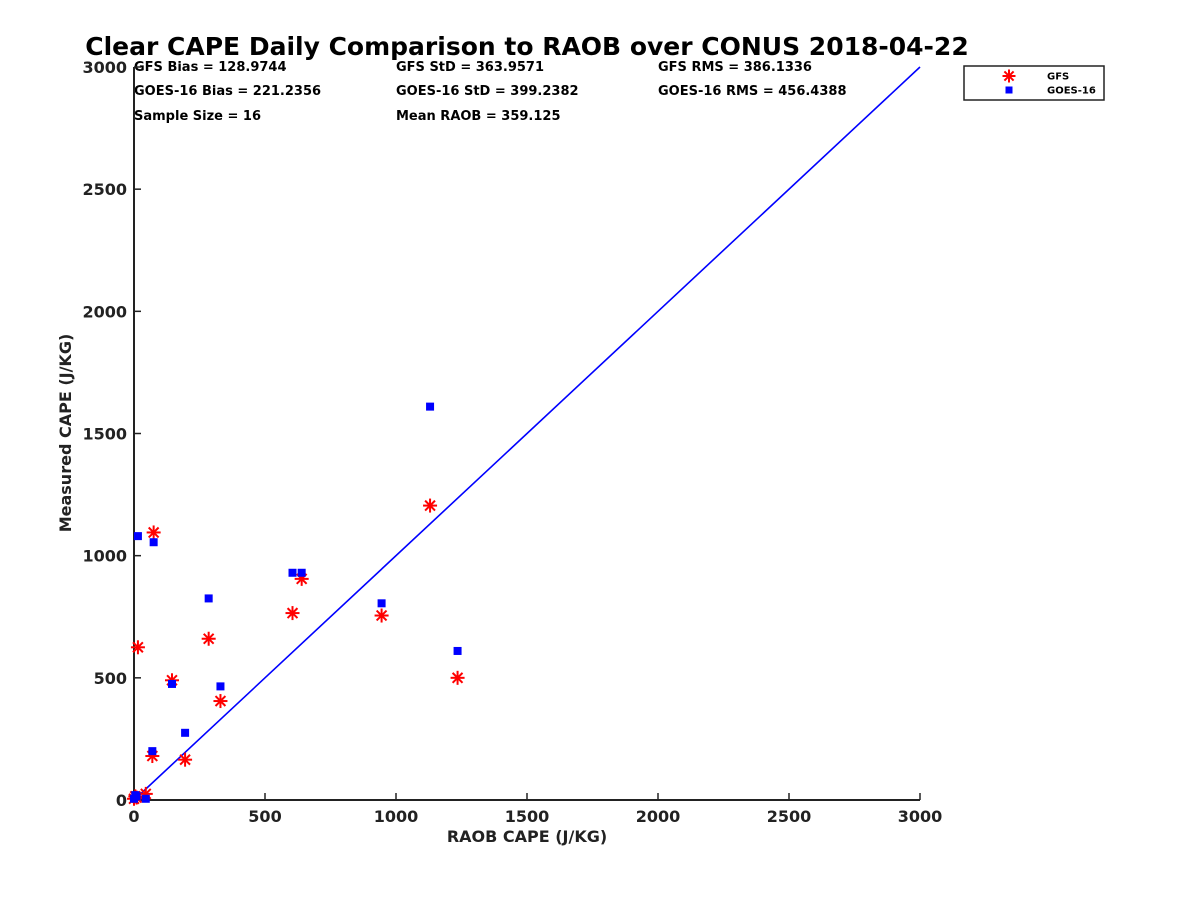 This screenshot has height=900, width=1200. I want to click on stat-5: GOES-16 RMS = 456.4388, so click(752, 91).